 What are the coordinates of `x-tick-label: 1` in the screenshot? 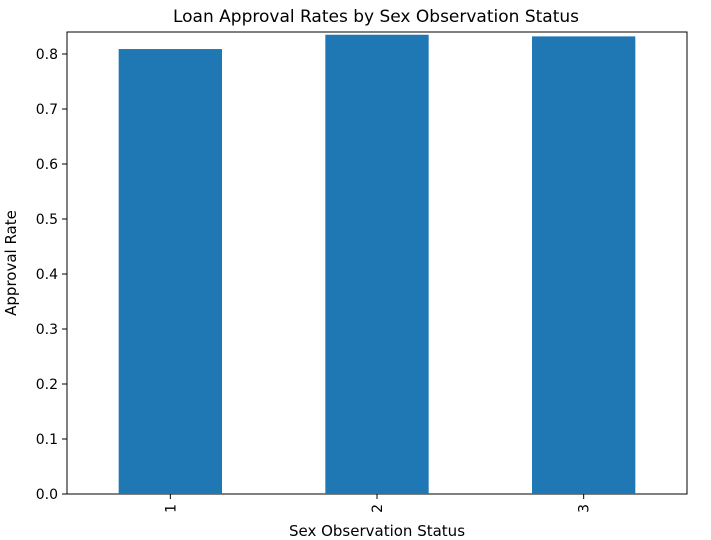 It's located at (171, 508).